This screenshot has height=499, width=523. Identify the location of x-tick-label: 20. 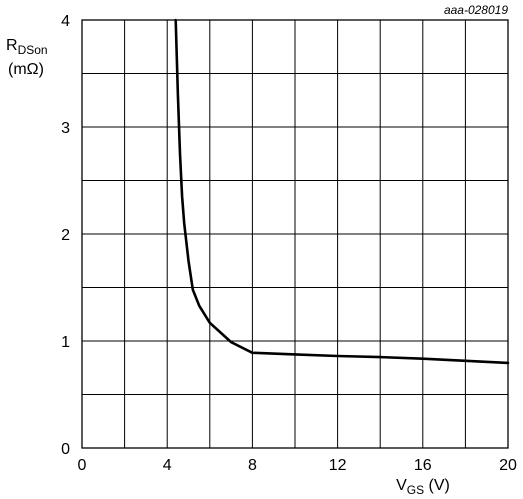
(508, 465).